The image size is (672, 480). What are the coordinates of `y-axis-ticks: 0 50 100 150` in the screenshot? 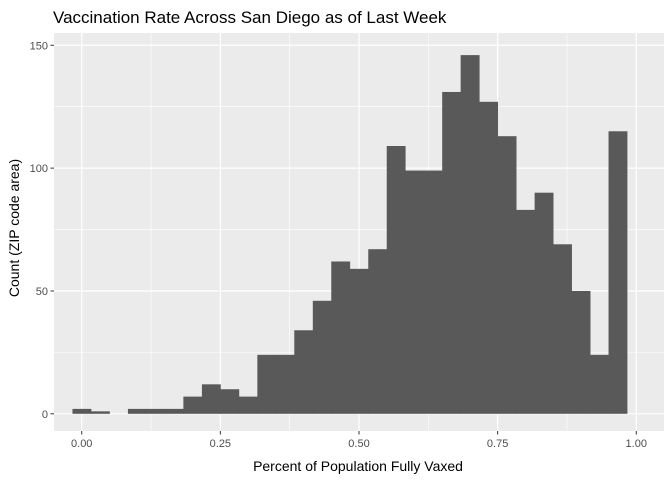 It's located at (42, 230).